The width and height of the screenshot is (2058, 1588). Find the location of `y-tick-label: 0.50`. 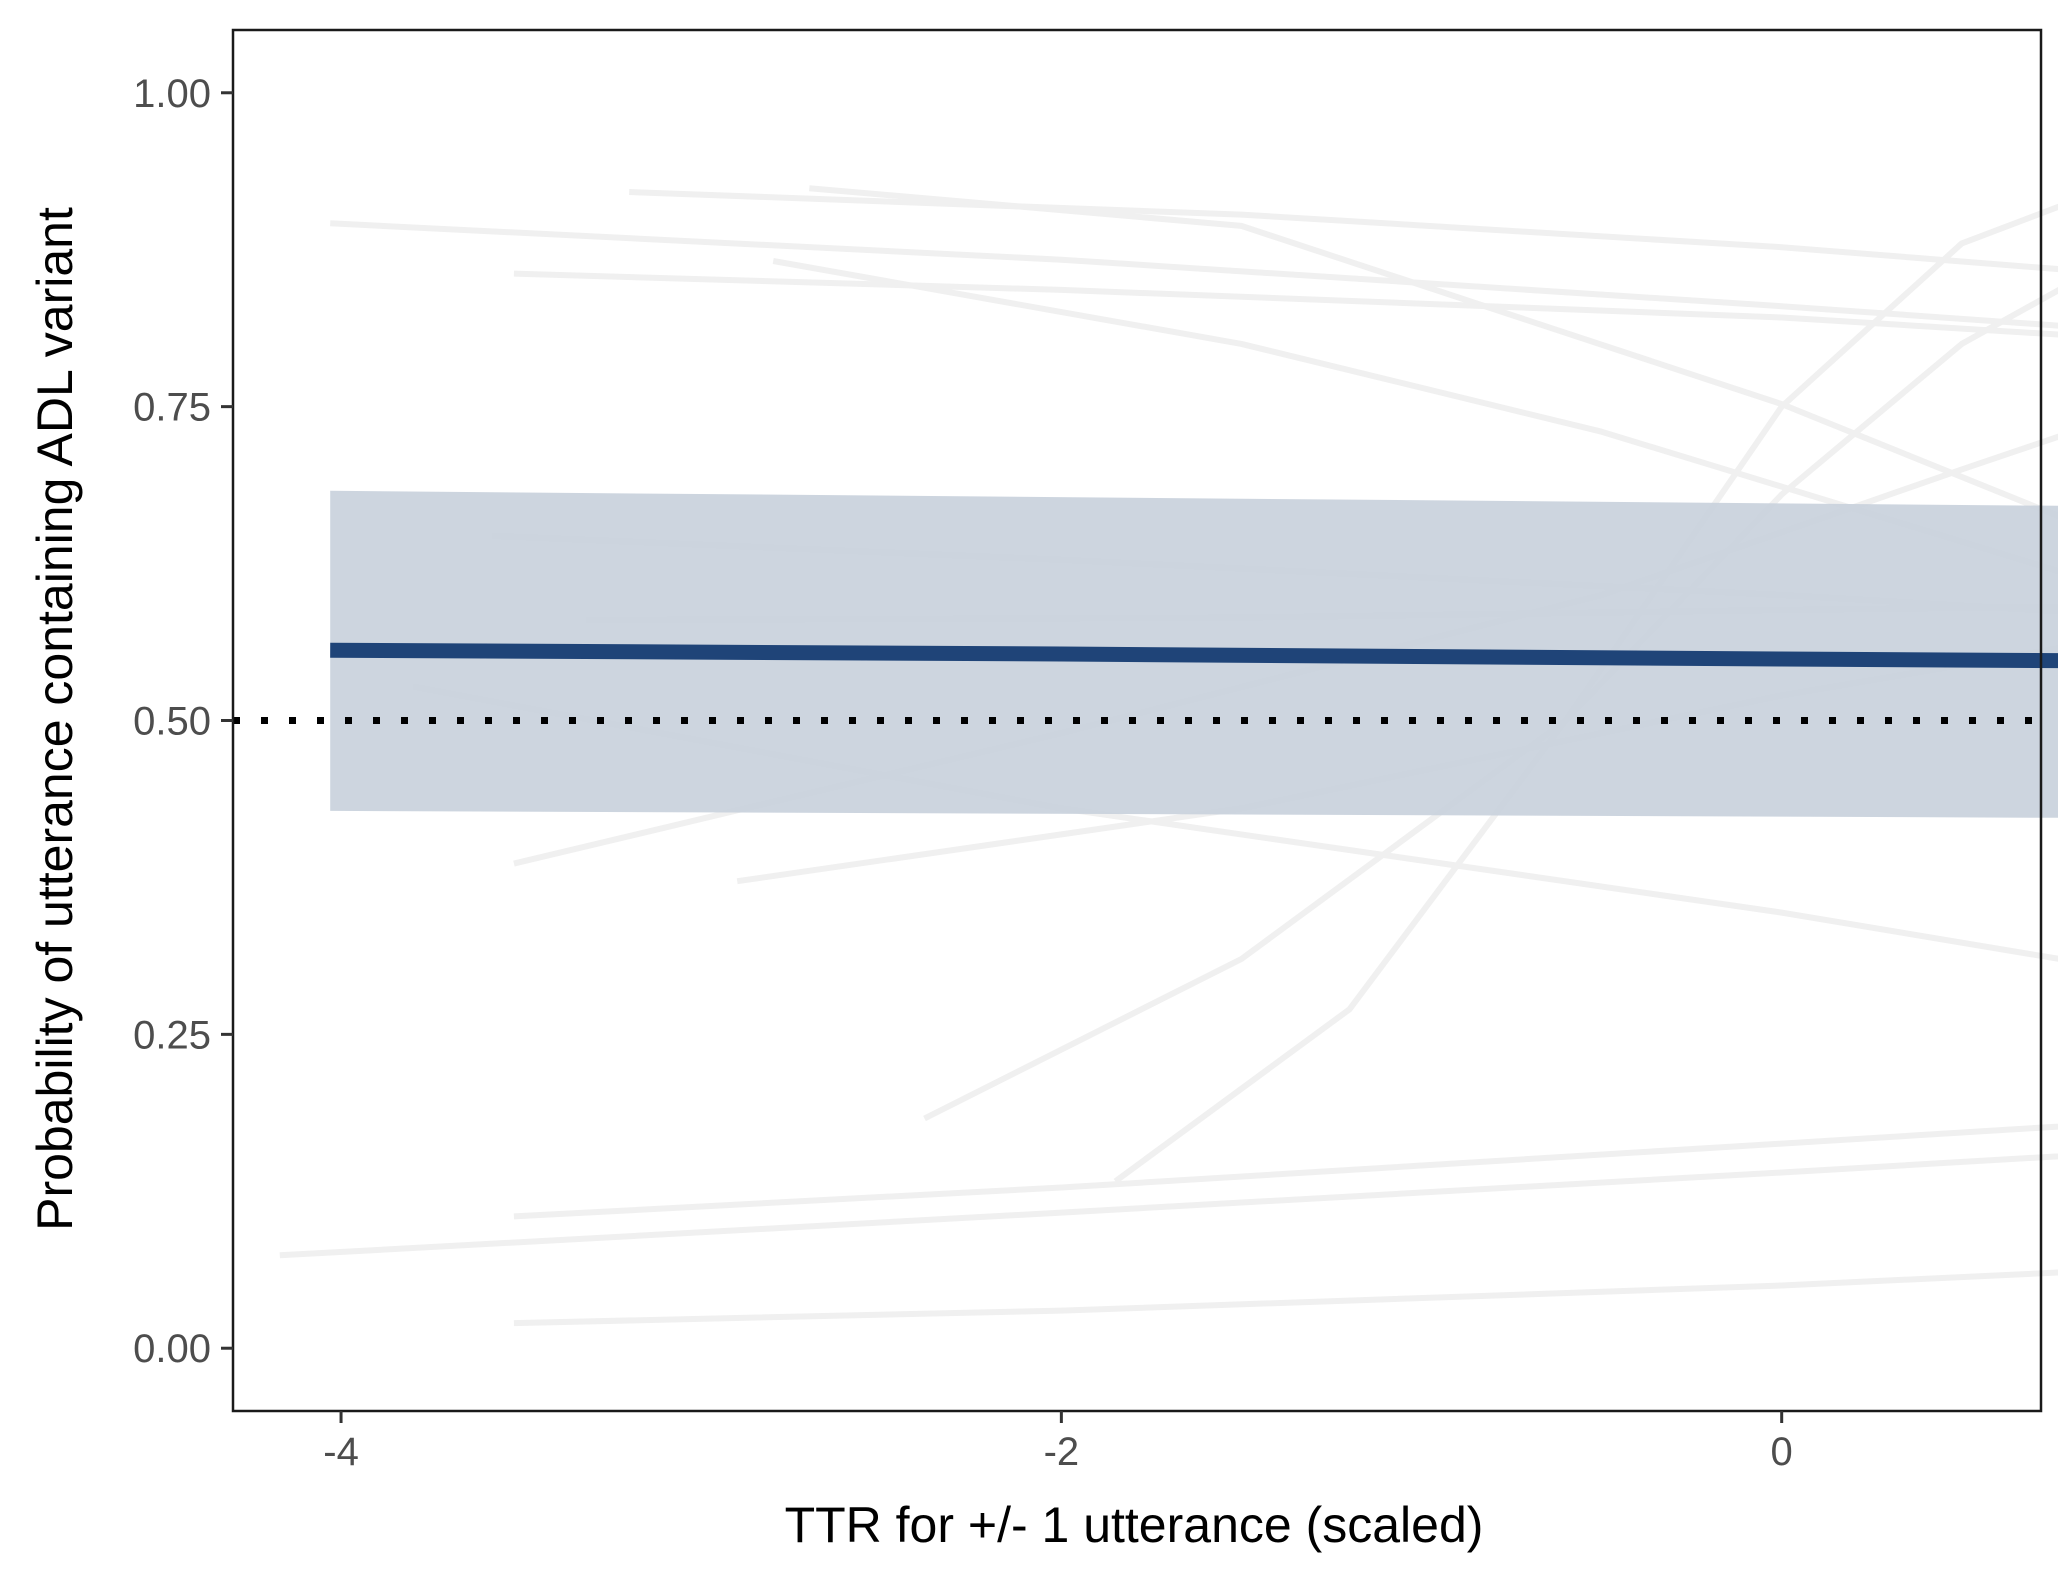

y-tick-label: 0.50 is located at coordinates (172, 722).